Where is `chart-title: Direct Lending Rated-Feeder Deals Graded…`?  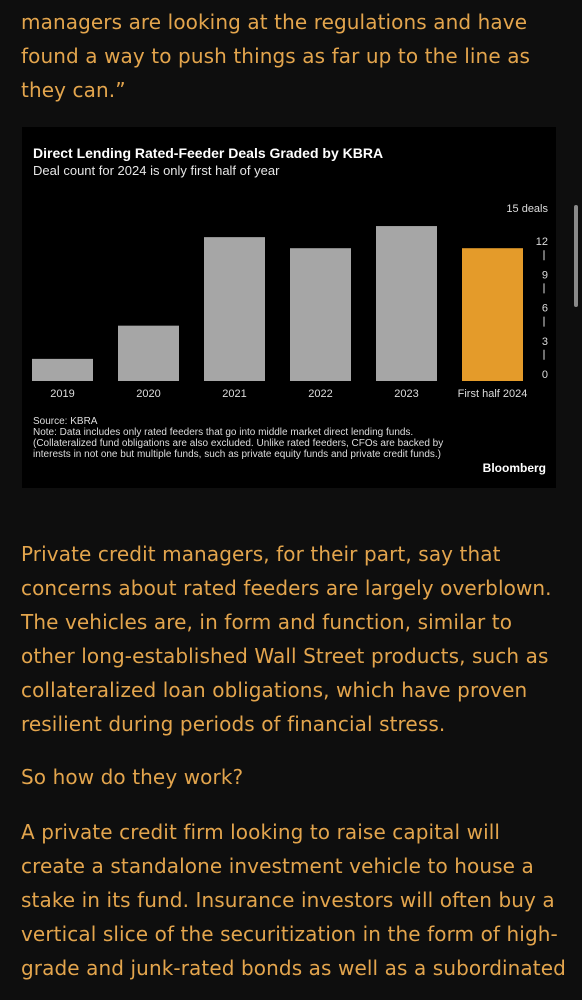
chart-title: Direct Lending Rated-Feeder Deals Graded… is located at coordinates (208, 153).